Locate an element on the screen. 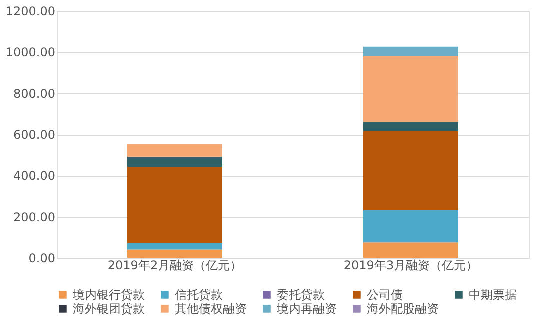 The height and width of the screenshot is (320, 534). y-tick-label: 1200.00 is located at coordinates (31, 11).